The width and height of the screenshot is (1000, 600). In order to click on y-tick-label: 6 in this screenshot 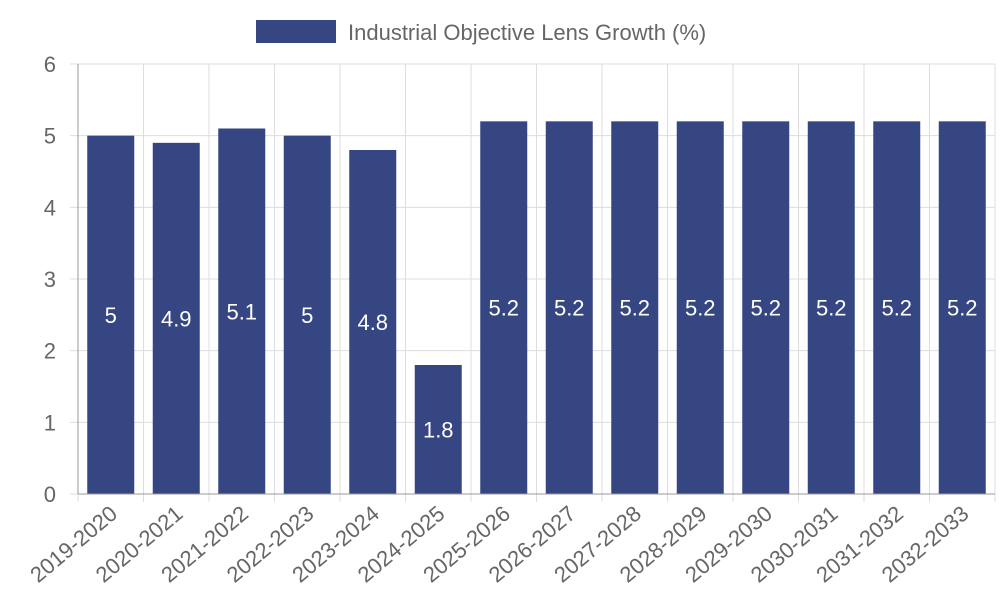, I will do `click(50, 64)`.